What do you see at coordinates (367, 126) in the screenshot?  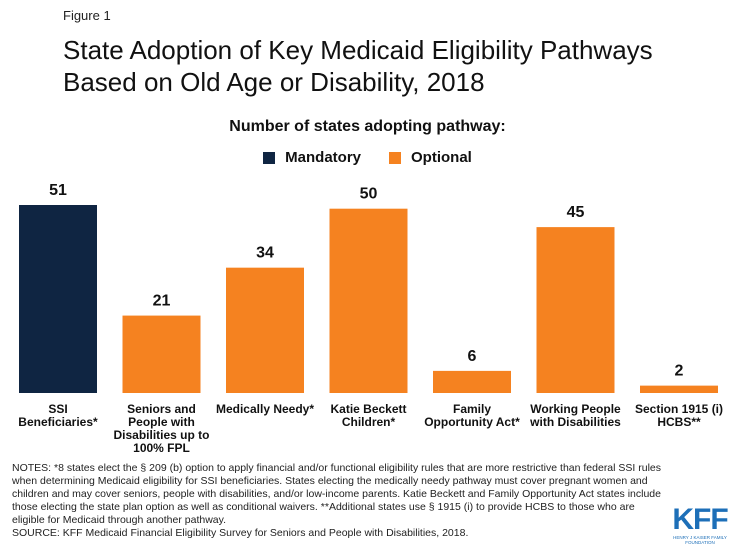 I see `chart-subtitle: Number of states adopting pathway:` at bounding box center [367, 126].